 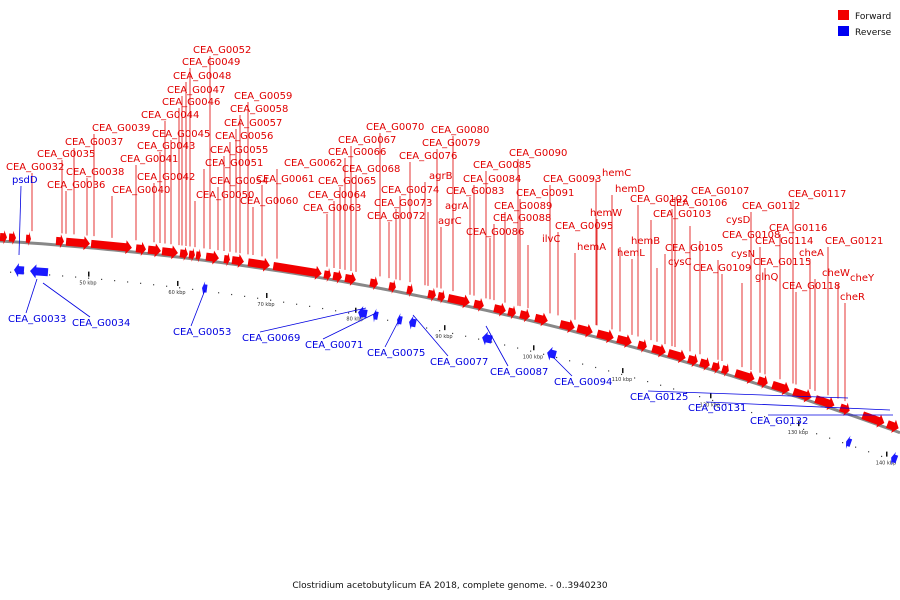 I want to click on scale-tick-label: 120 kbp, so click(x=710, y=405).